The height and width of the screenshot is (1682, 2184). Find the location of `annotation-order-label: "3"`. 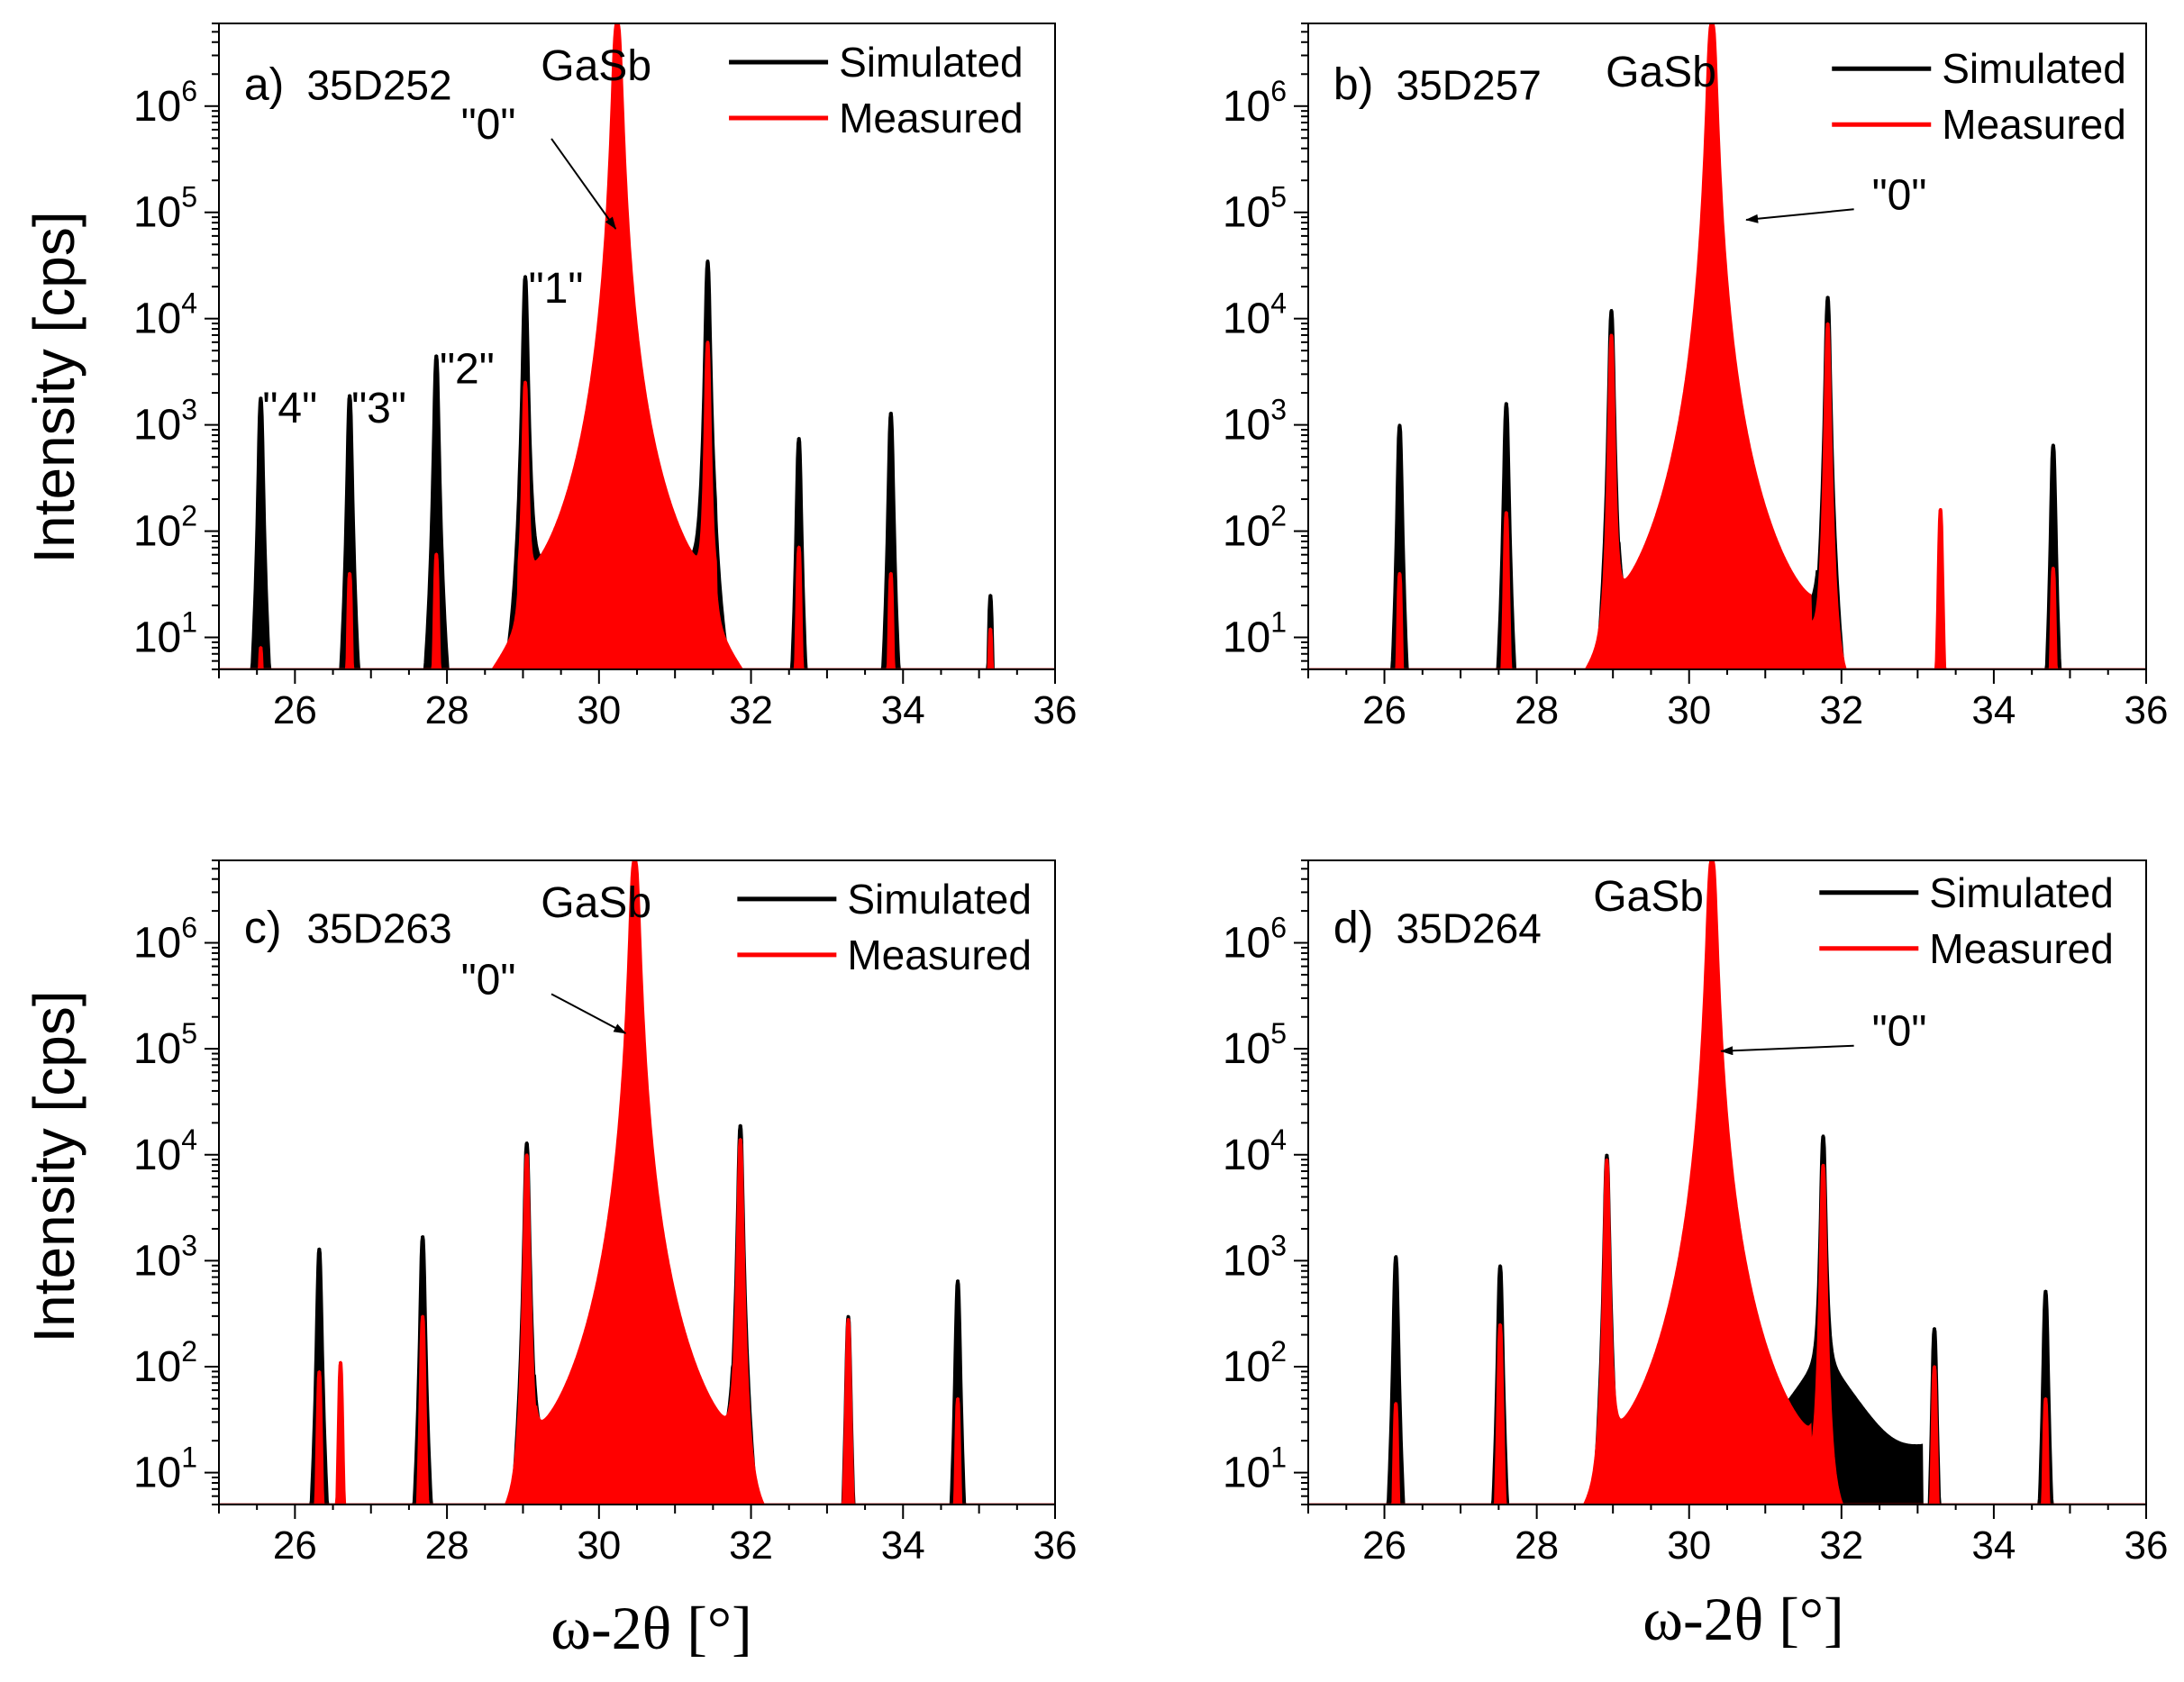

annotation-order-label: "3" is located at coordinates (378, 408).